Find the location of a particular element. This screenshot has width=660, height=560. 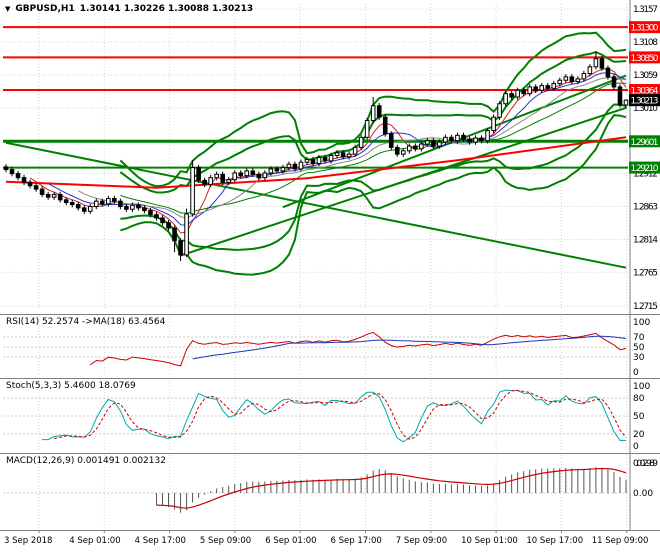

svg-text: 0.00 is located at coordinates (643, 494).